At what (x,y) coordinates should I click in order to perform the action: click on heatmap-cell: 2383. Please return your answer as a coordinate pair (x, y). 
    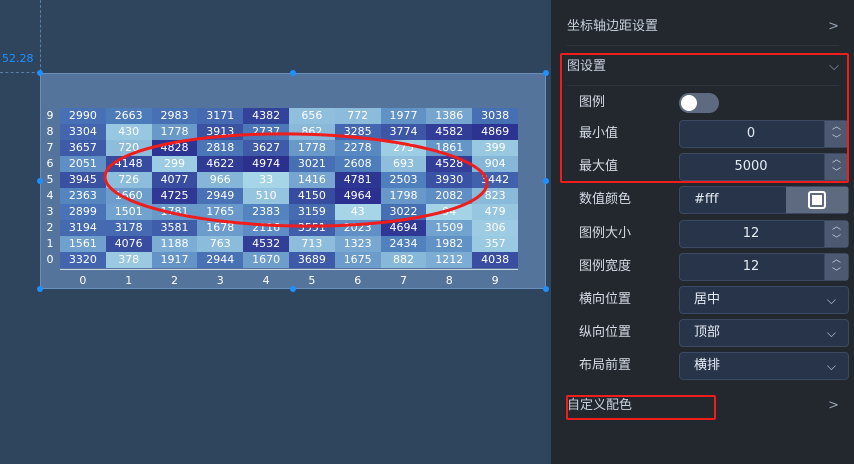
    Looking at the image, I should click on (266, 212).